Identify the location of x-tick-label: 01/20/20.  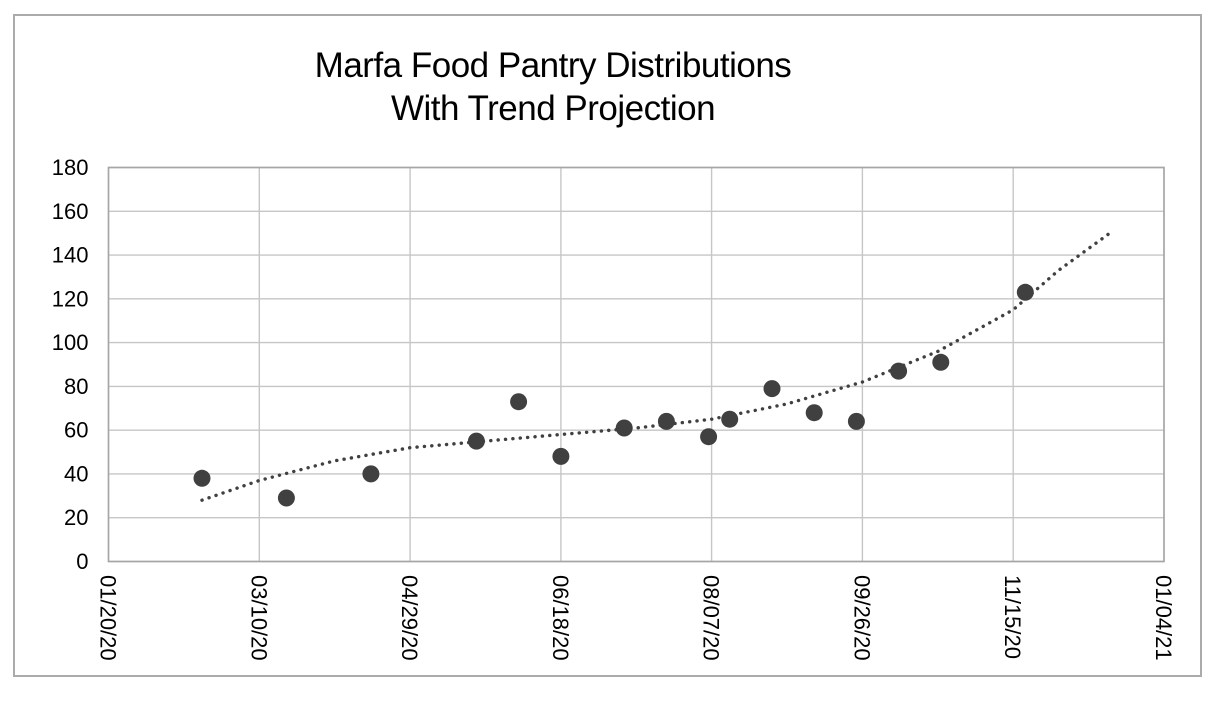
(108, 618).